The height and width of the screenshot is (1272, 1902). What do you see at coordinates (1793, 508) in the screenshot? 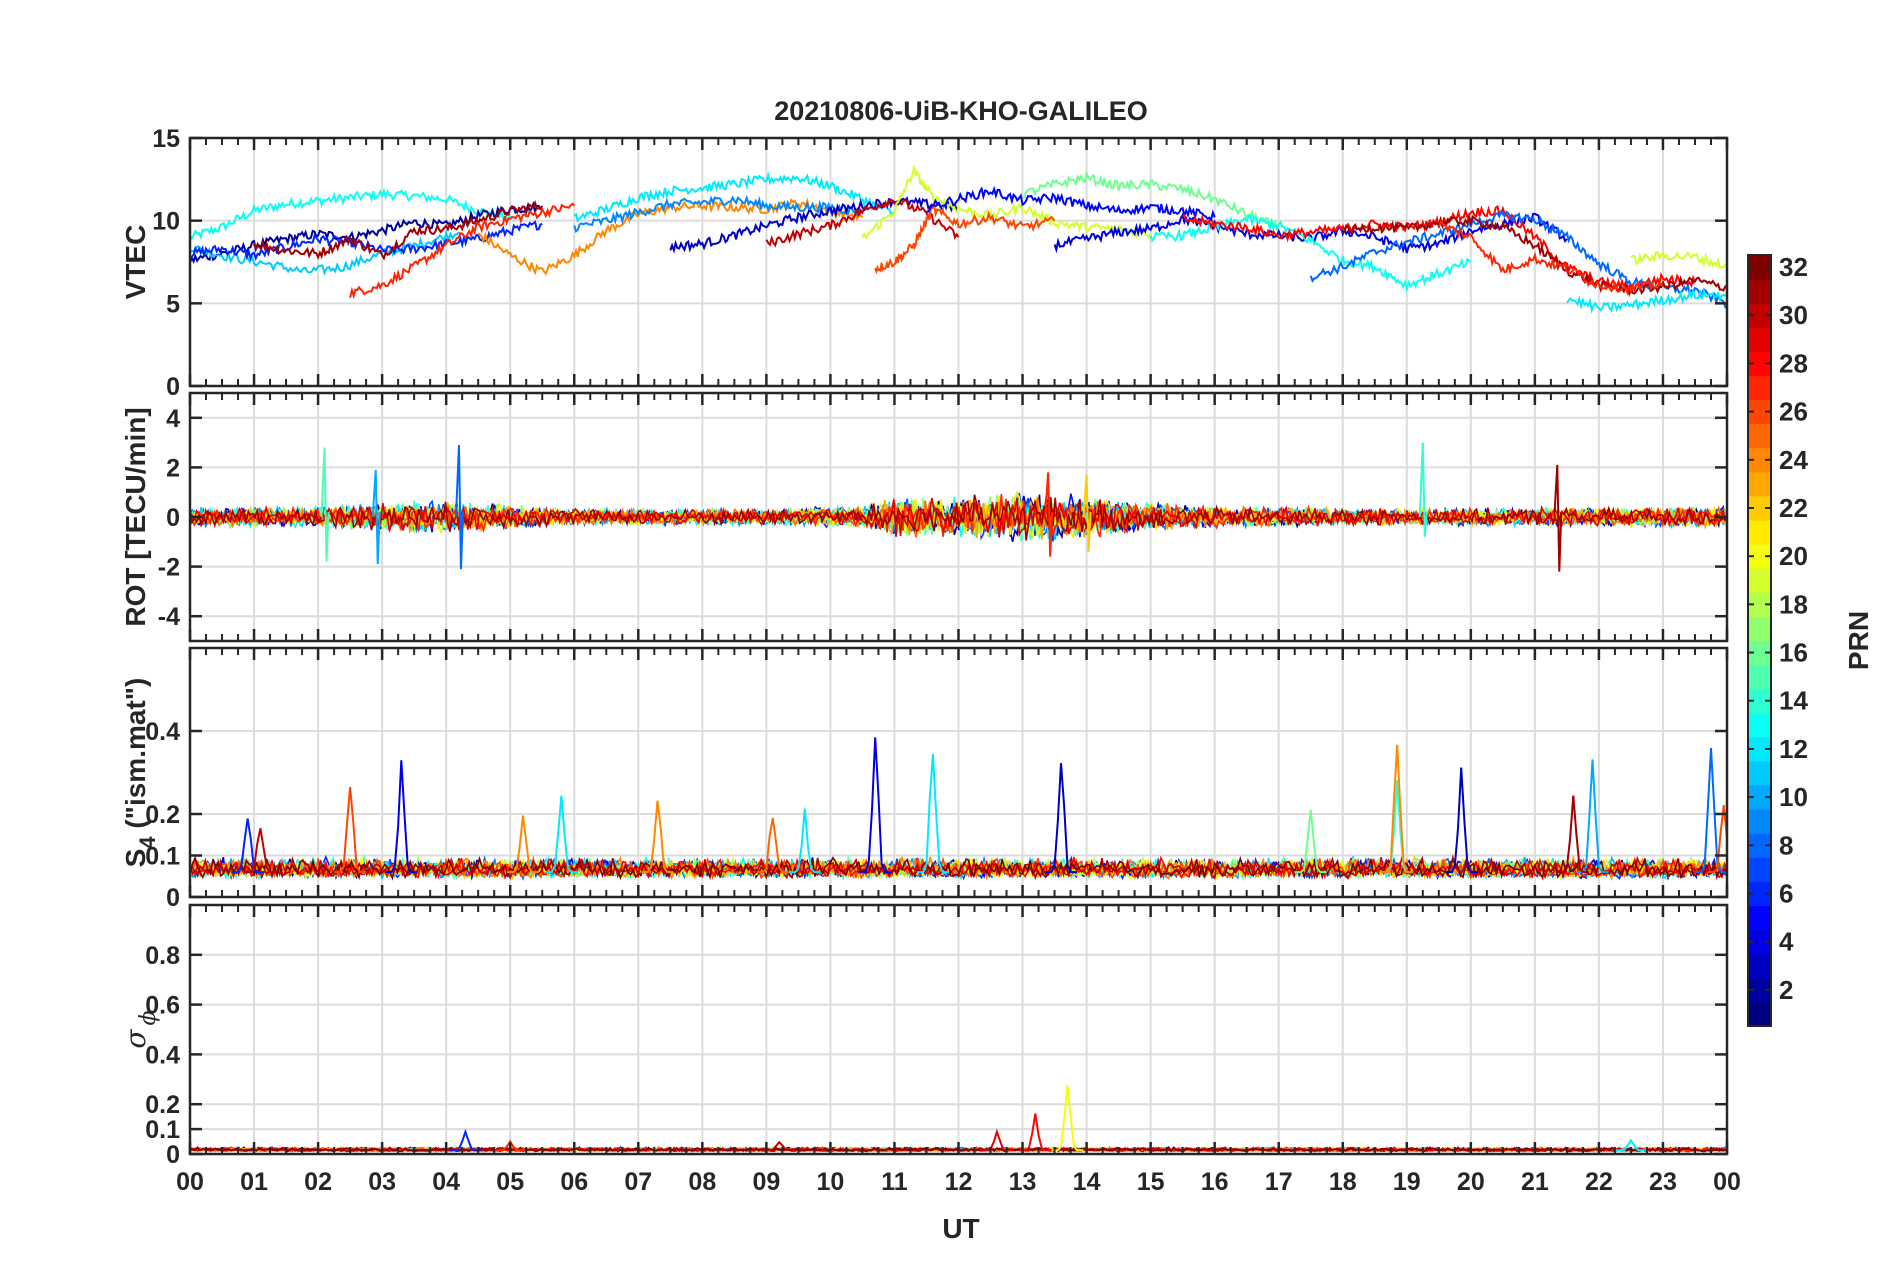
I see `colorbar-tick-label: 22` at bounding box center [1793, 508].